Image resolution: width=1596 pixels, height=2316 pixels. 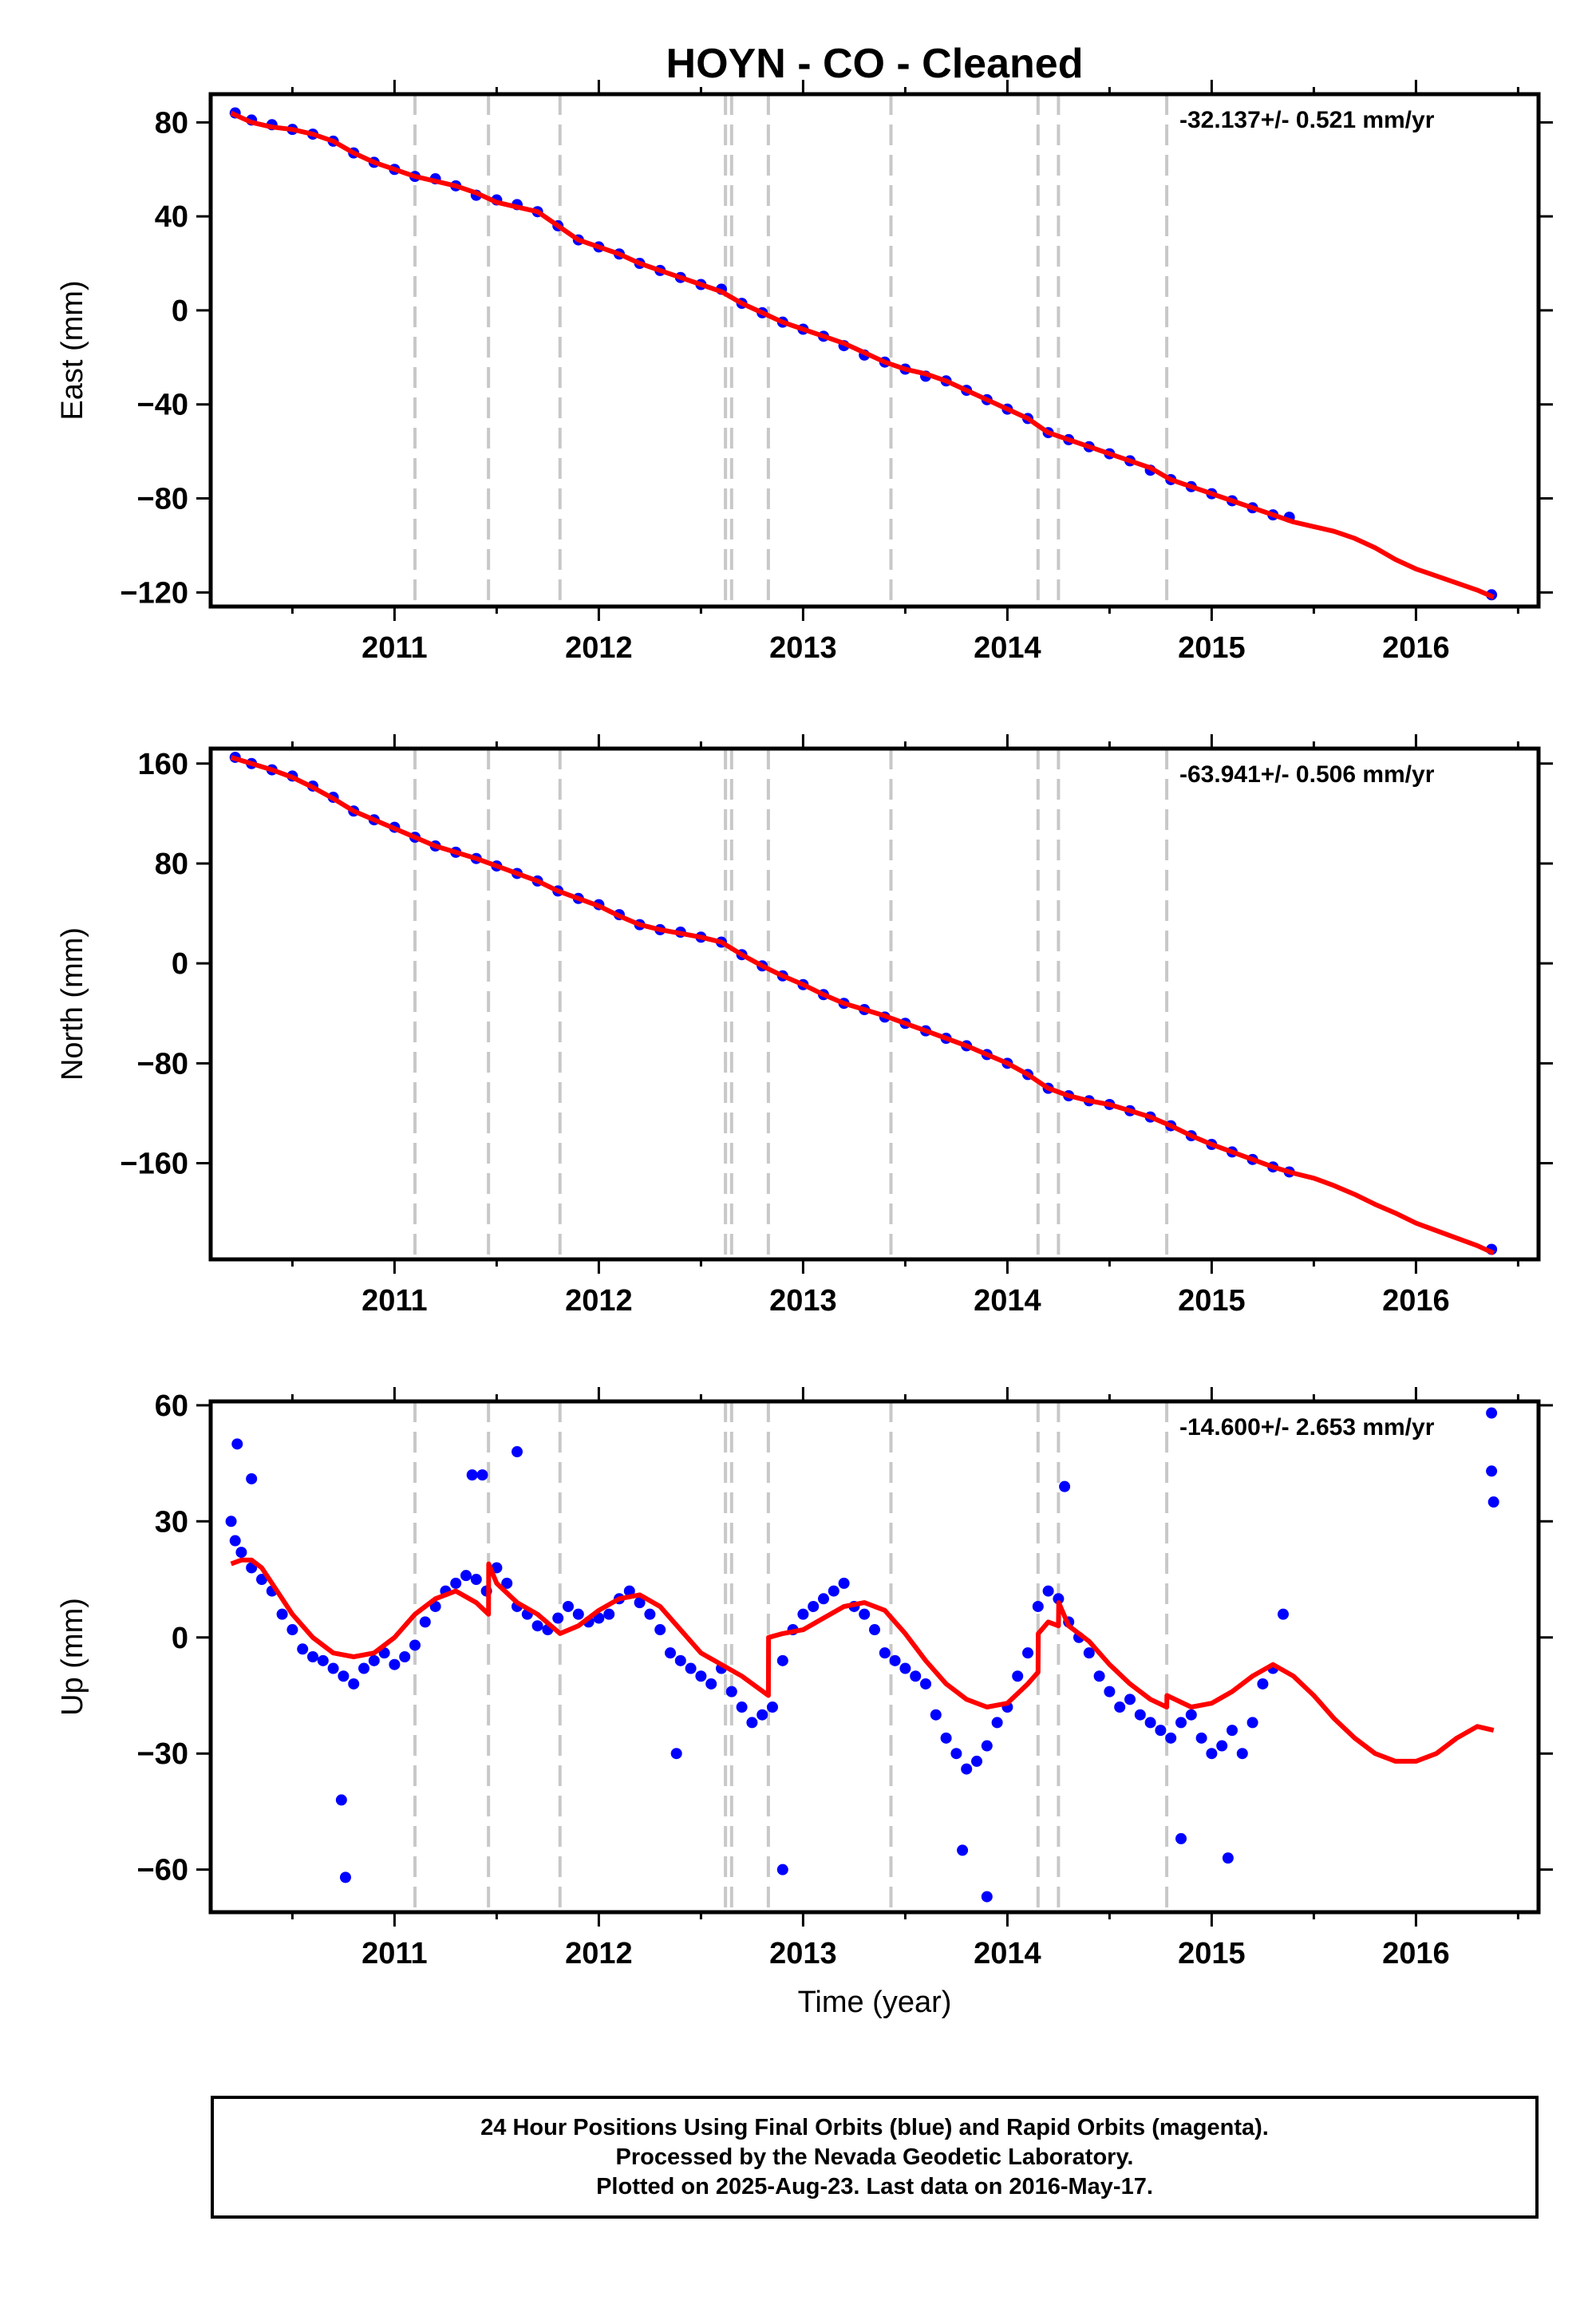 I want to click on north-rate-label: -63.941+/- 0.506 mm/yr, so click(x=1307, y=774).